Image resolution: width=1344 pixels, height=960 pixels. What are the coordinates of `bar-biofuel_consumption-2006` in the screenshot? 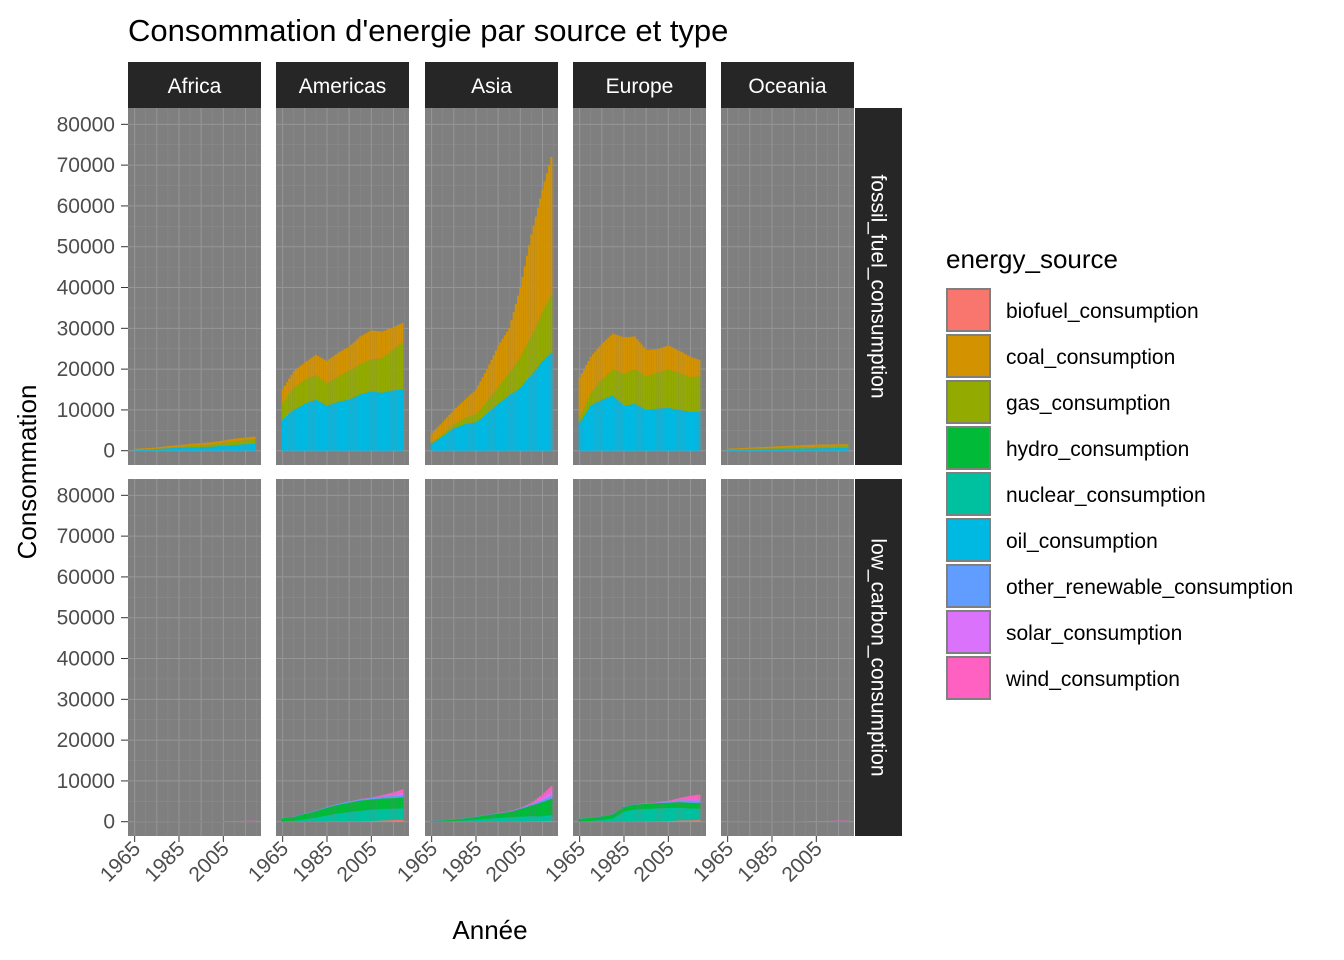 It's located at (670, 821).